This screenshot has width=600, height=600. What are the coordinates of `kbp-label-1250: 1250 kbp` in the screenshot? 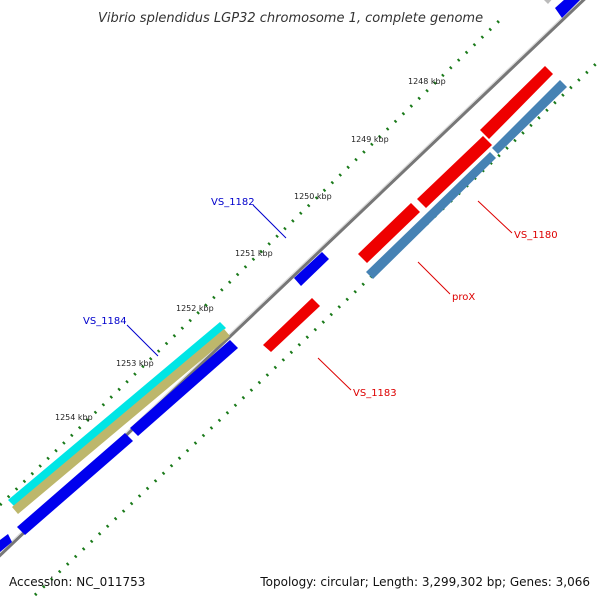 It's located at (313, 196).